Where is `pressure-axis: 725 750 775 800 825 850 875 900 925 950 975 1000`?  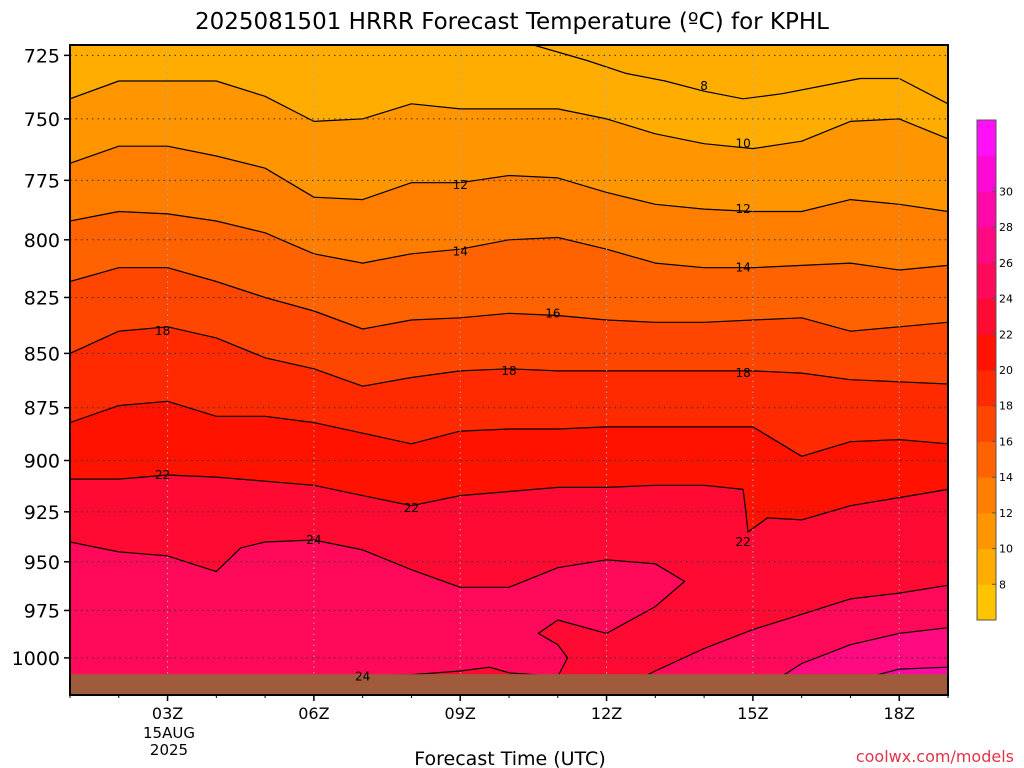
pressure-axis: 725 750 775 800 825 850 875 900 925 950 975 1000 is located at coordinates (41, 357).